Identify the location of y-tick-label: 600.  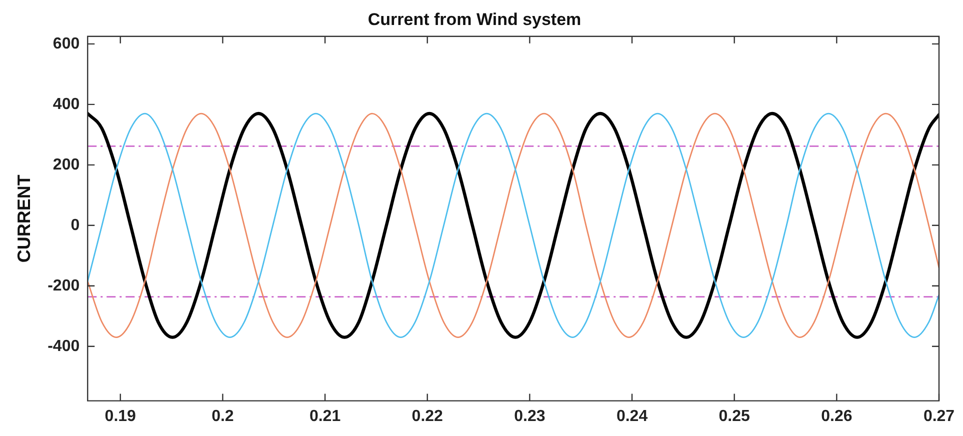
(66, 43).